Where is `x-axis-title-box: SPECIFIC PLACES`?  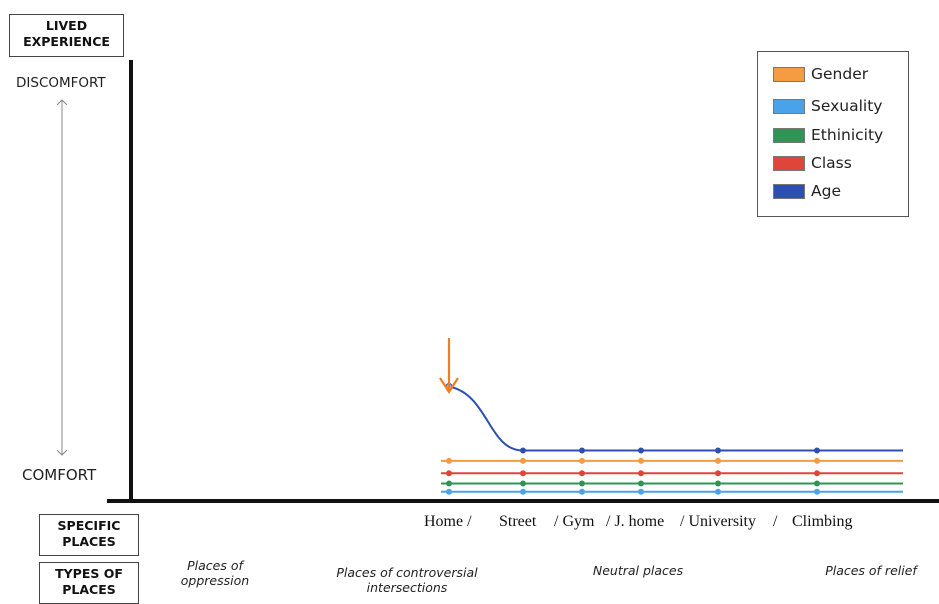 x-axis-title-box: SPECIFIC PLACES is located at coordinates (89, 535).